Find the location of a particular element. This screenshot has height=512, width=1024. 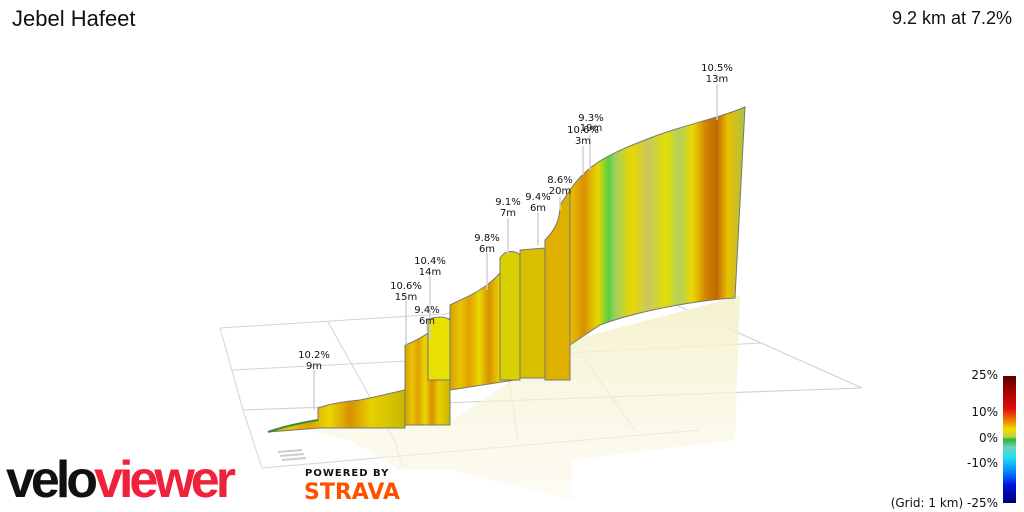

annotation-gradient: 9.1% is located at coordinates (507, 202).